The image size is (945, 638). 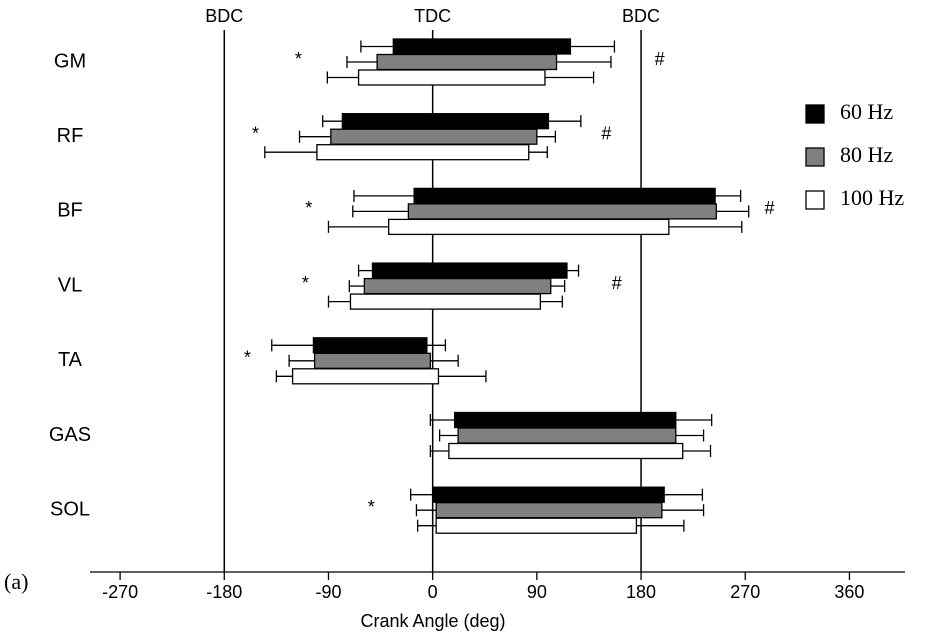 What do you see at coordinates (872, 197) in the screenshot?
I see `legend-label: 100 Hz` at bounding box center [872, 197].